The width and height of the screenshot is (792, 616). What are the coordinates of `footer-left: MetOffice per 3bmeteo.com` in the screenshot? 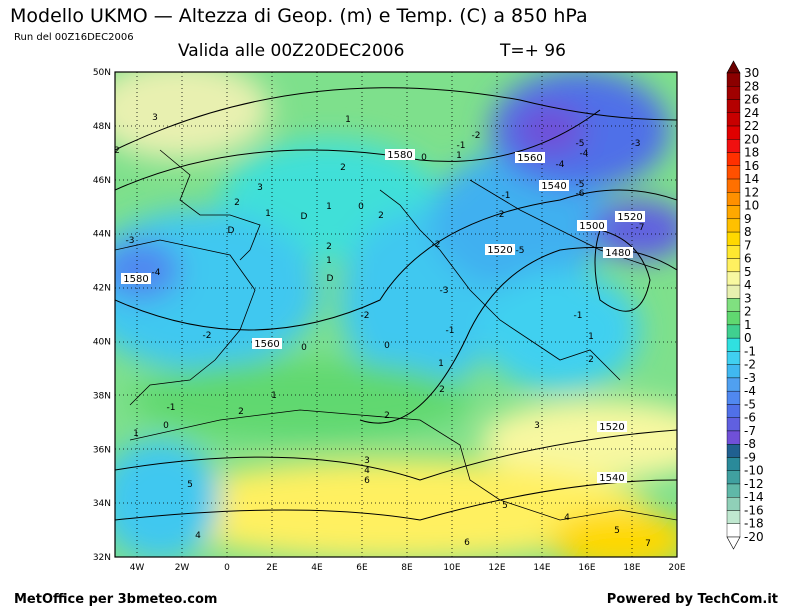 It's located at (115, 599).